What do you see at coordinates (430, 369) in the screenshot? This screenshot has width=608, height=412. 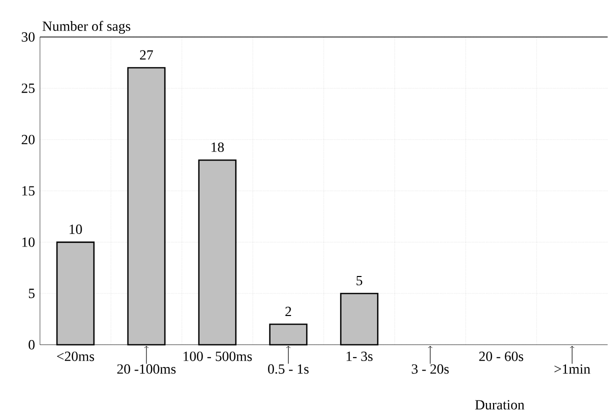 I see `x-tick-label: 3 - 20s` at bounding box center [430, 369].